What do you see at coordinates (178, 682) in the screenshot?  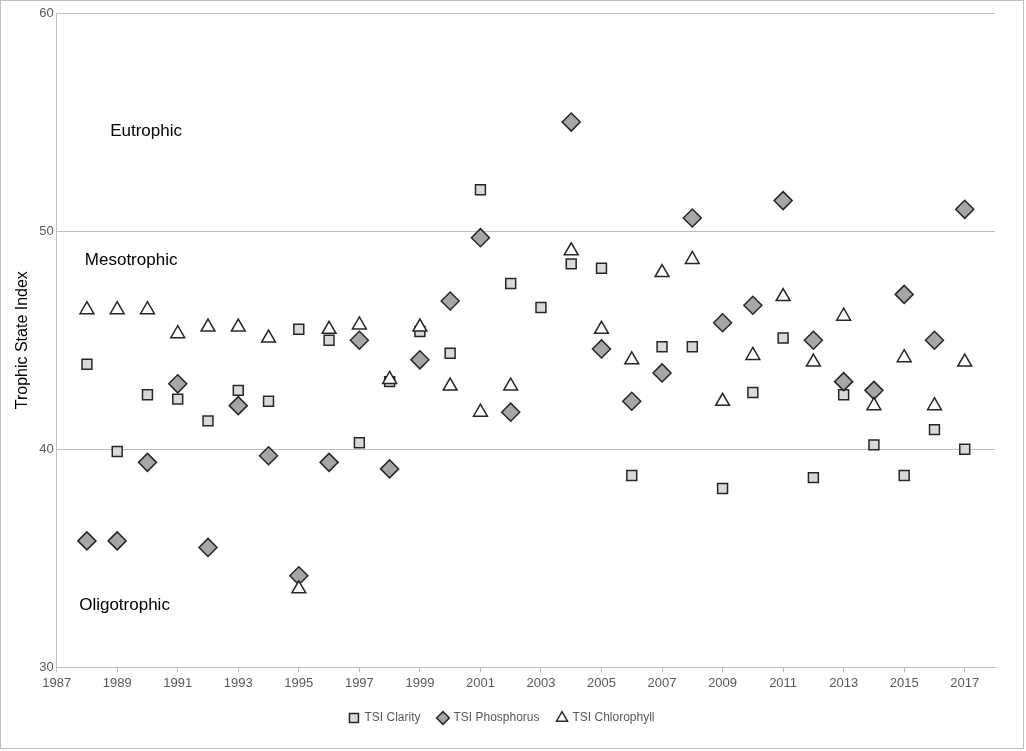 I see `x-tick-label: 1991` at bounding box center [178, 682].